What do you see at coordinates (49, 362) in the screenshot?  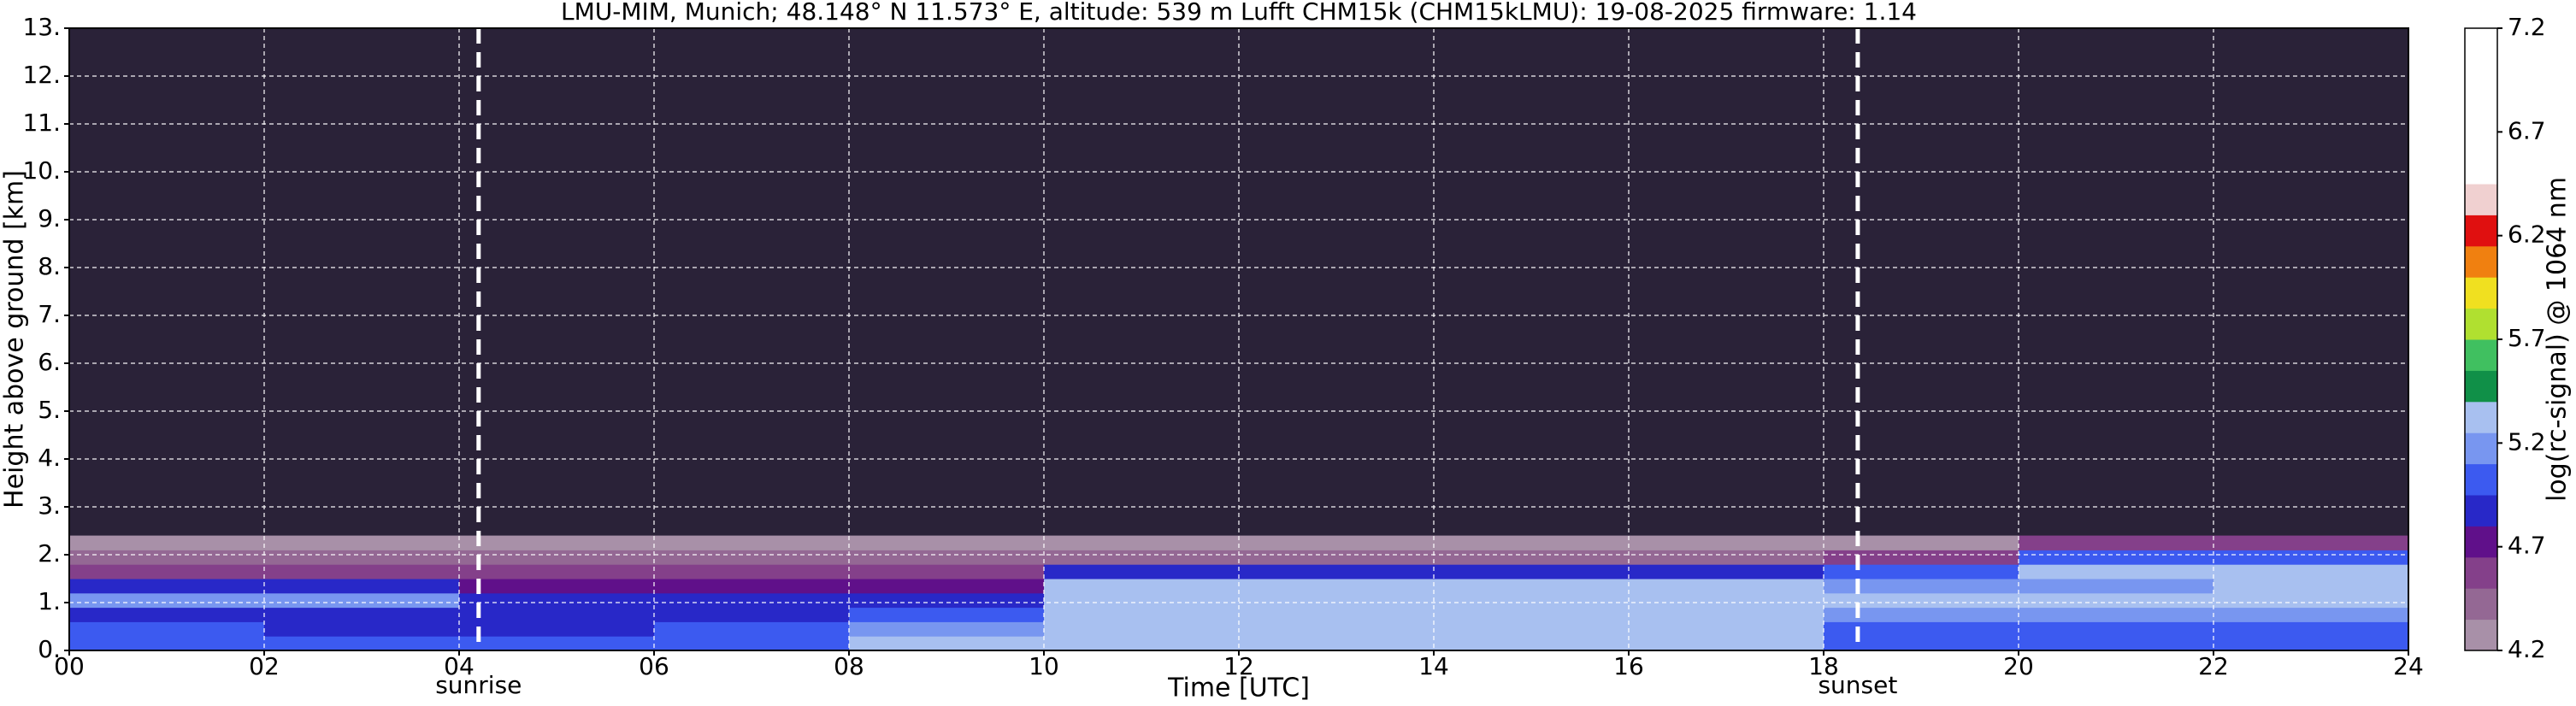 I see `y-tick-label: 6.` at bounding box center [49, 362].